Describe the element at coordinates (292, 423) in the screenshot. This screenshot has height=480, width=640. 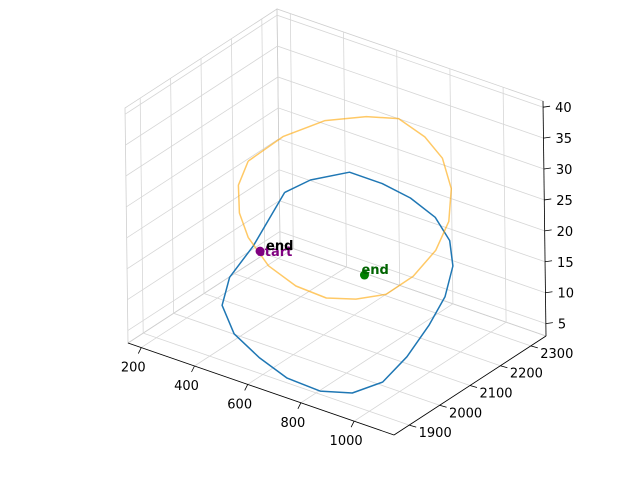
I see `x-tick-label: 800` at that location.